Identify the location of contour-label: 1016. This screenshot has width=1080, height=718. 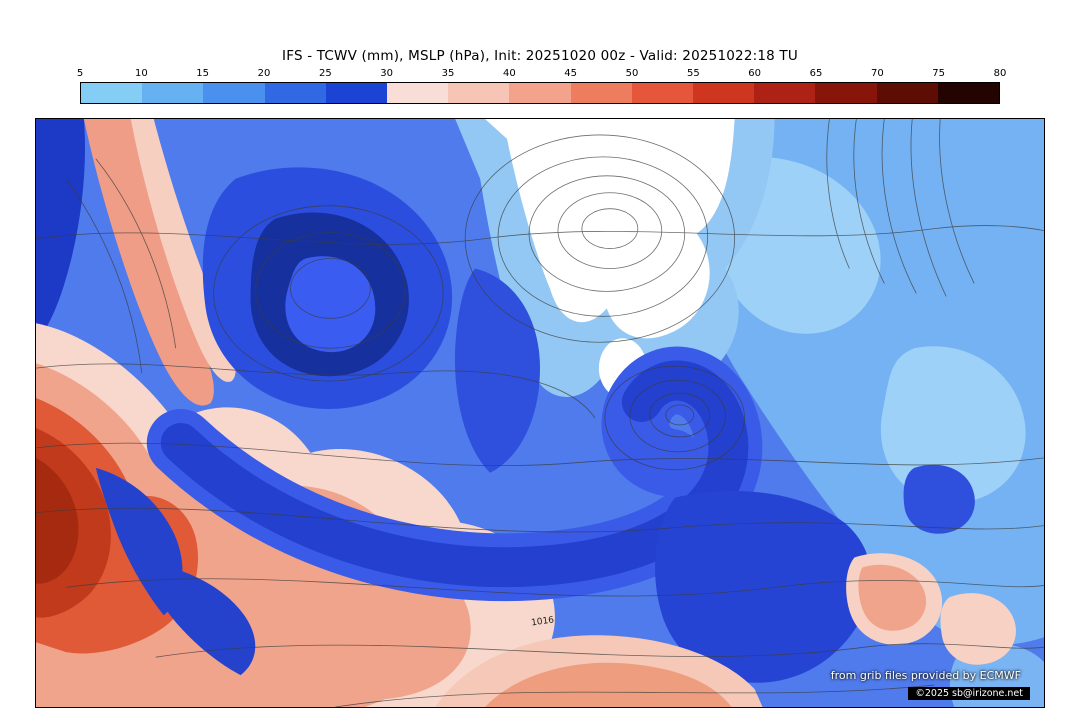
(543, 621).